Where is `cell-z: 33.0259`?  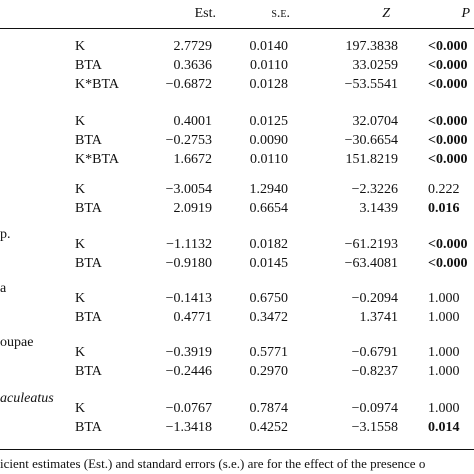 cell-z: 33.0259 is located at coordinates (375, 65).